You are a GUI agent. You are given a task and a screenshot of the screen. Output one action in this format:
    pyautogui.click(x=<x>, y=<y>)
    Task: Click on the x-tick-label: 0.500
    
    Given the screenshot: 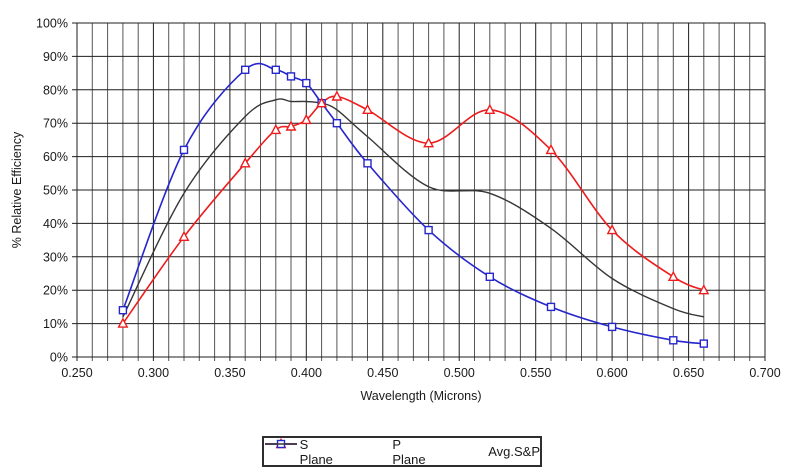 What is the action you would take?
    pyautogui.click(x=459, y=373)
    